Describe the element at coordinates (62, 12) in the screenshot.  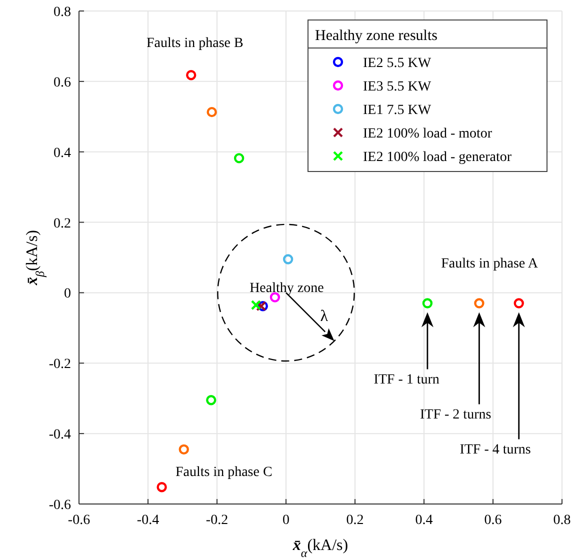
I see `y-tick-label: 0.8` at that location.